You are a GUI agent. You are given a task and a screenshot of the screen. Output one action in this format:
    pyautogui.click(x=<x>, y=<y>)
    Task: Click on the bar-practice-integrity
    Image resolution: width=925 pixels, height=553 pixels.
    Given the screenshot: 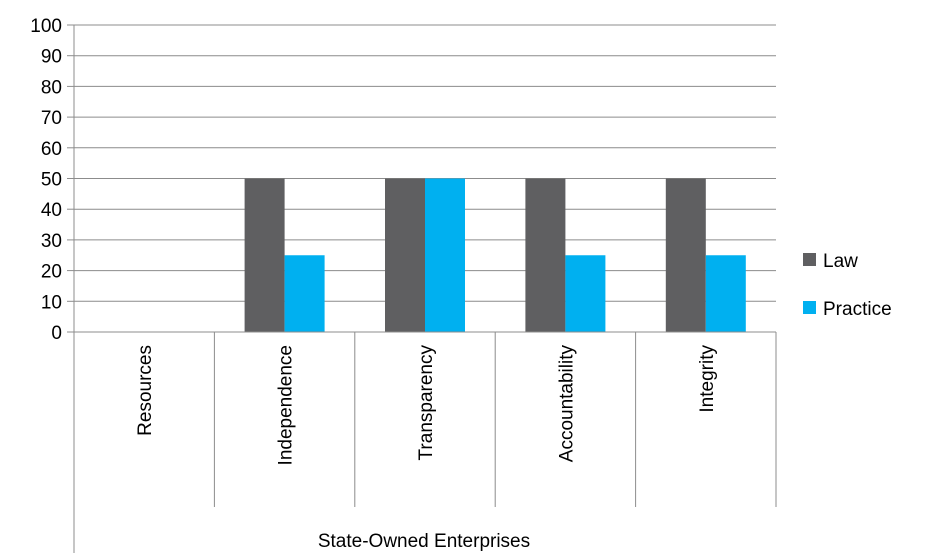 What is the action you would take?
    pyautogui.click(x=725, y=293)
    